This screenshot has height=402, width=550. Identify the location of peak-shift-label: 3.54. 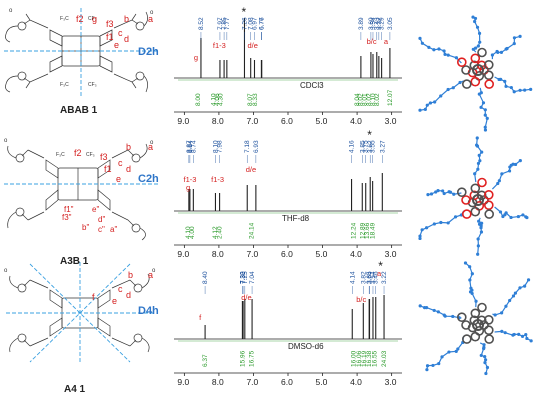
(373, 277).